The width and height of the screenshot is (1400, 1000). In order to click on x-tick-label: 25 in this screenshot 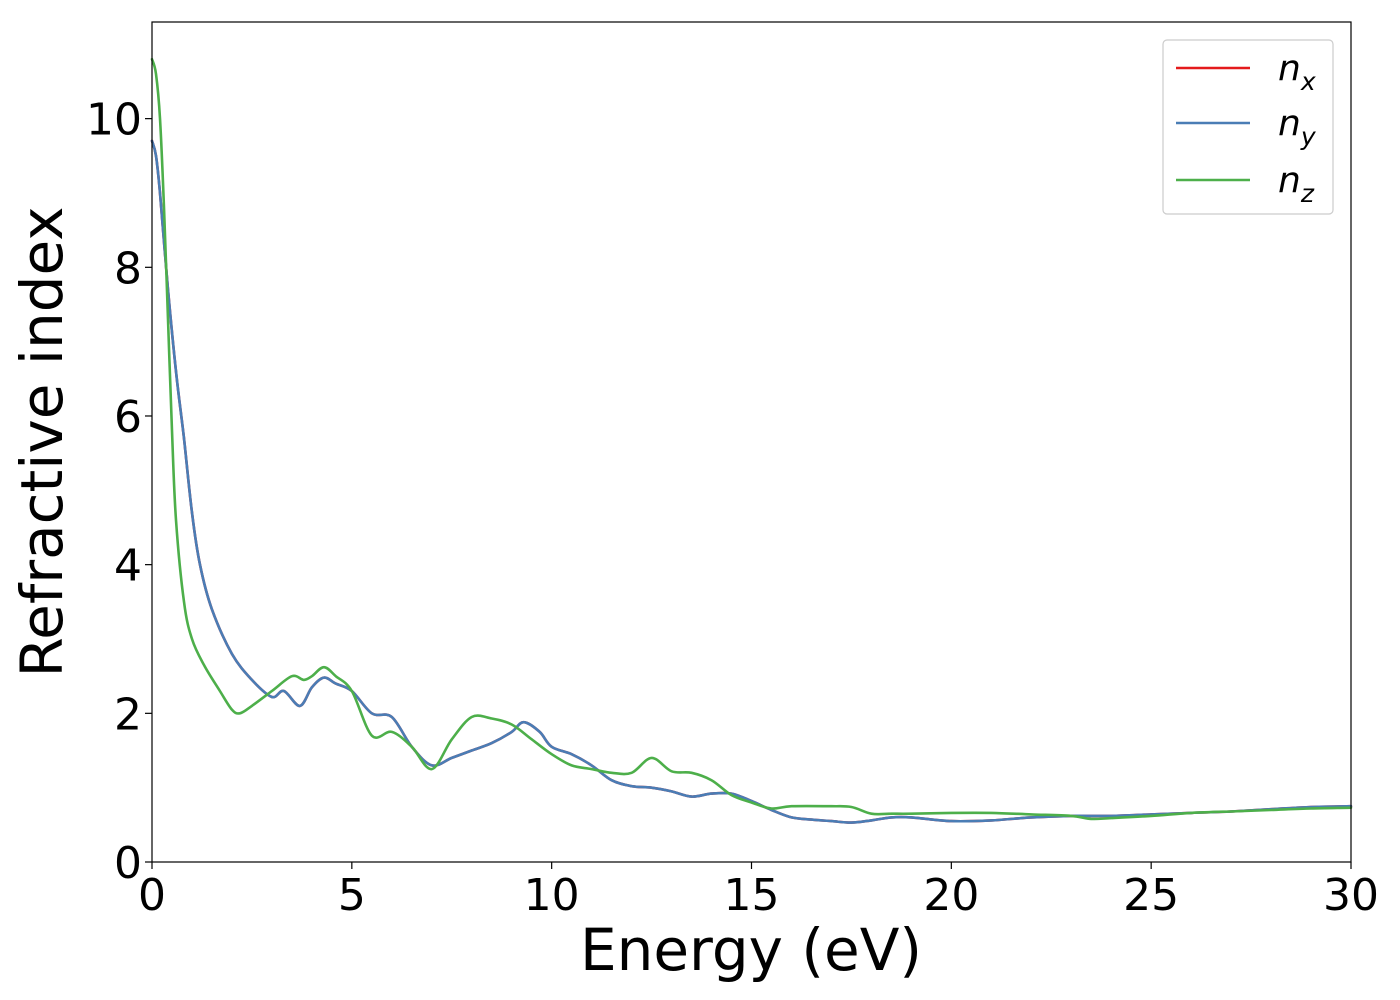, I will do `click(1151, 895)`.